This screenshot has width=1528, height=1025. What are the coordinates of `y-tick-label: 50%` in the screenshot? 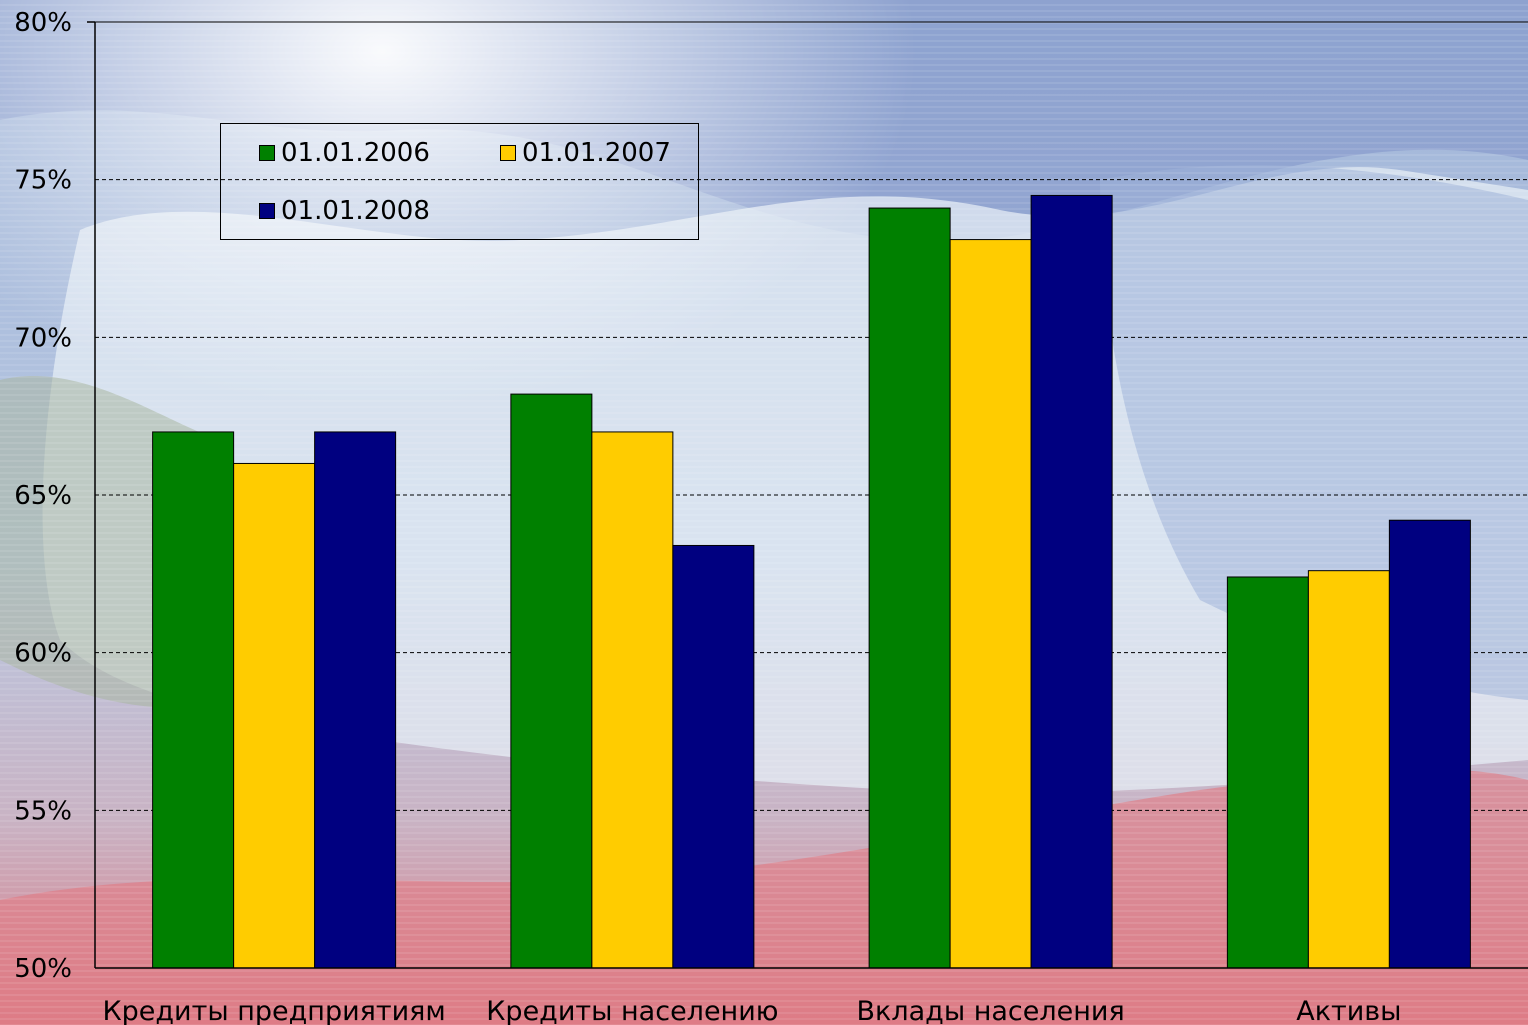 It's located at (43, 969).